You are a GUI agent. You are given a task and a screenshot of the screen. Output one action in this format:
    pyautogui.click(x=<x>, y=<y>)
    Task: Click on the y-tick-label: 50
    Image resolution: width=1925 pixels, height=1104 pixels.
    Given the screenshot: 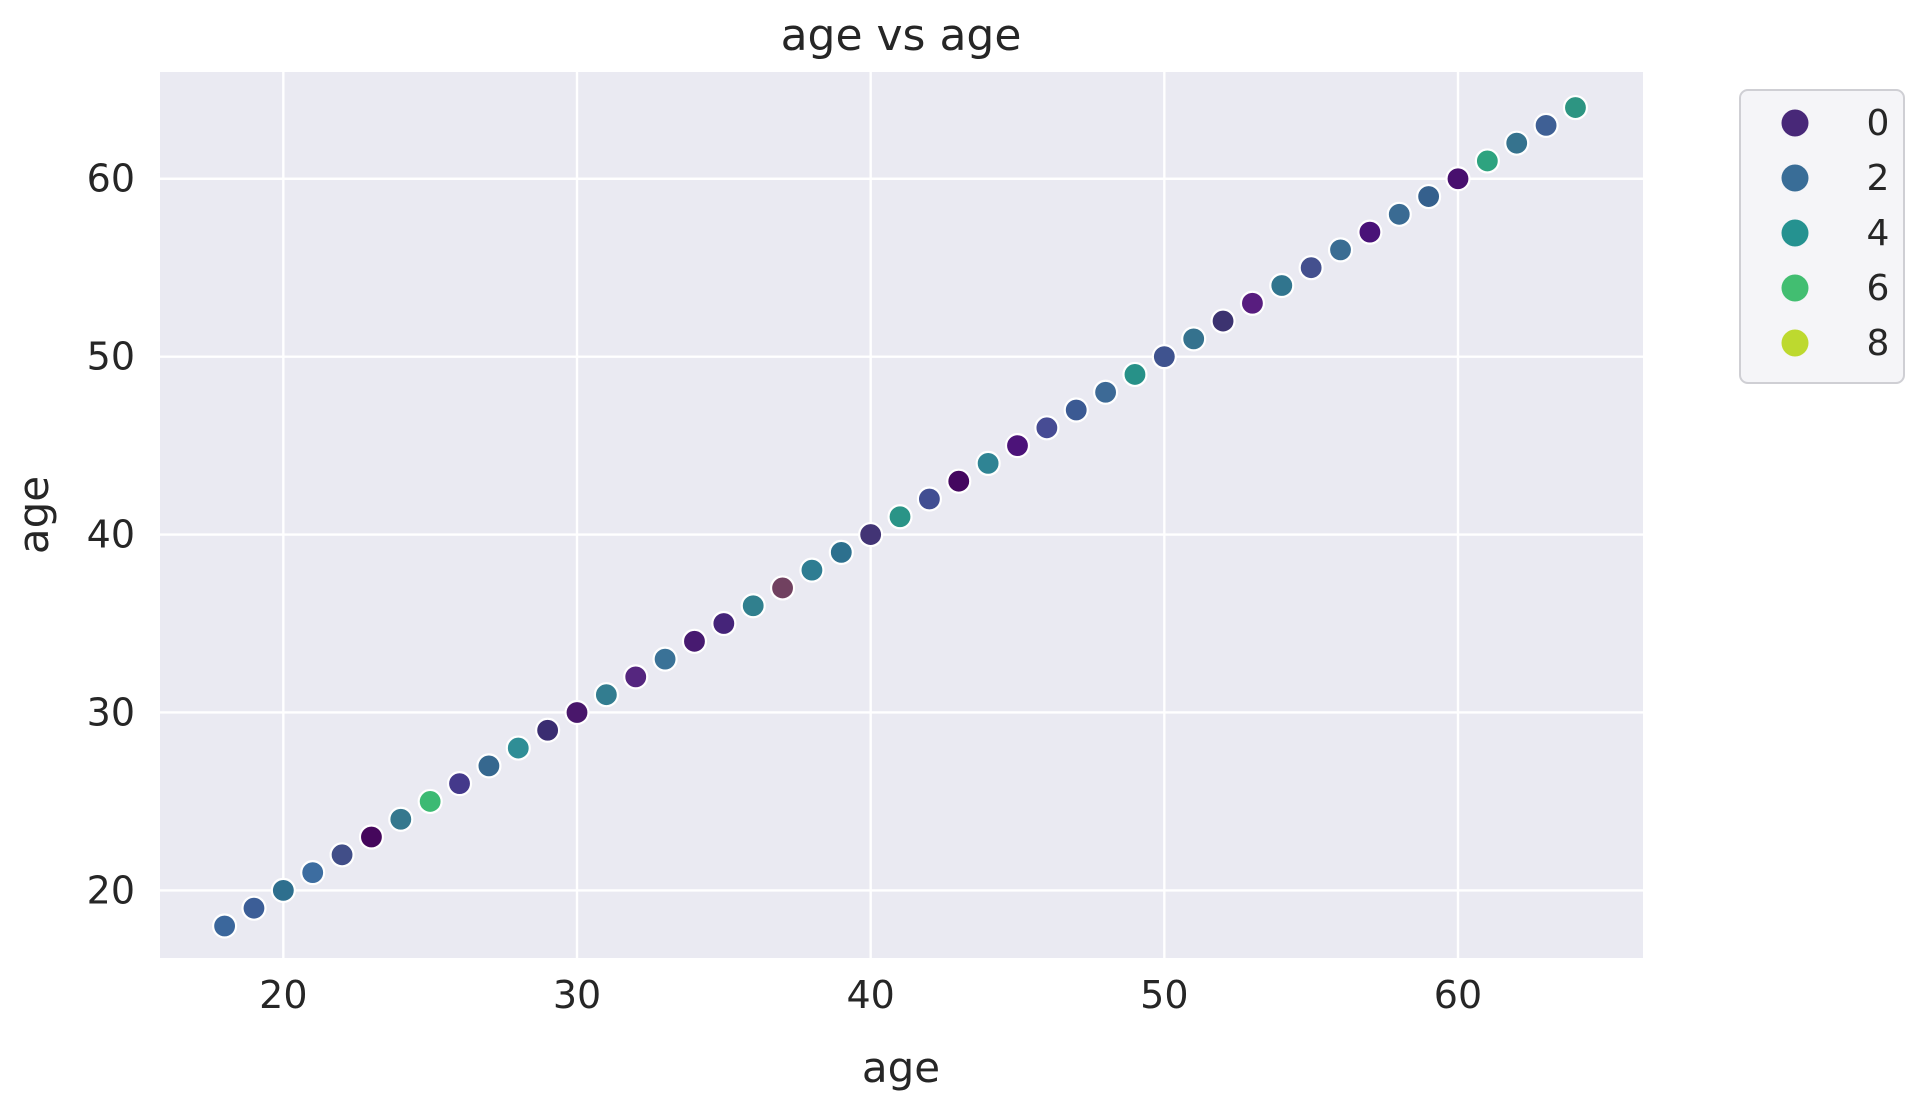 What is the action you would take?
    pyautogui.click(x=111, y=357)
    